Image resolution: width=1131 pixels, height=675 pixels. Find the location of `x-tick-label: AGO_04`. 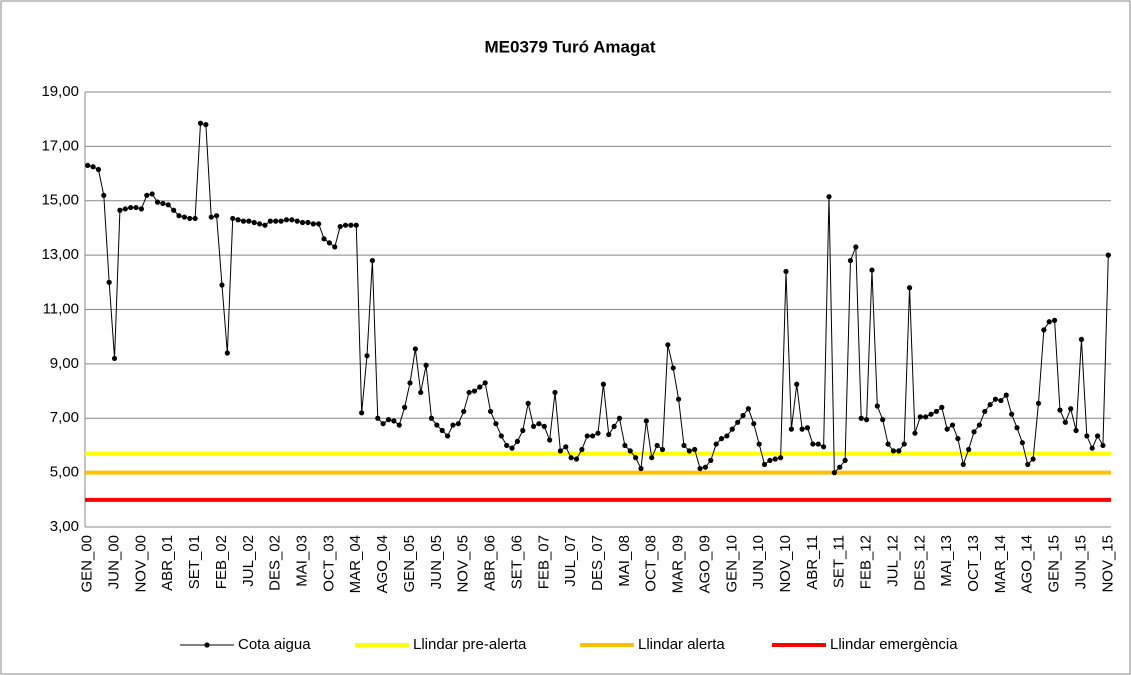

x-tick-label: AGO_04 is located at coordinates (382, 564).